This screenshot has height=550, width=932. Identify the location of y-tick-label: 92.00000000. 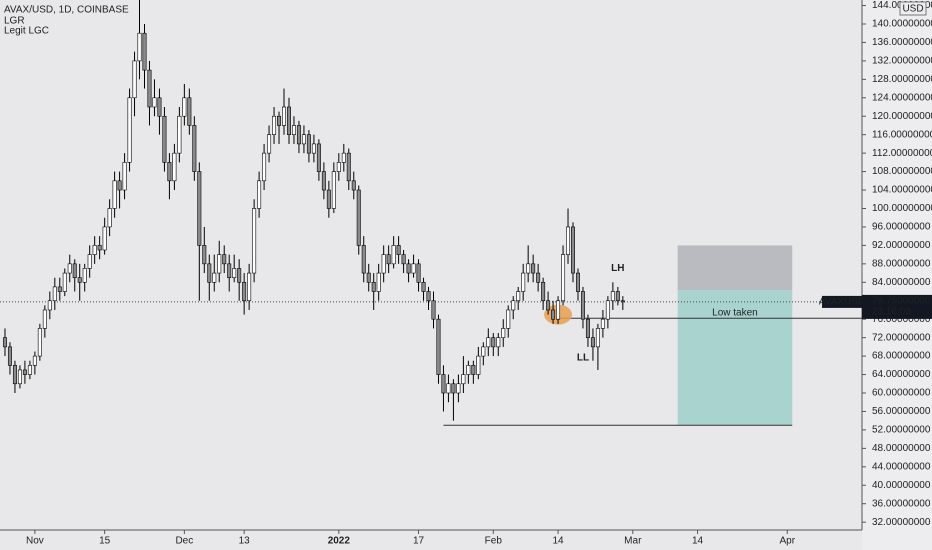
(901, 245).